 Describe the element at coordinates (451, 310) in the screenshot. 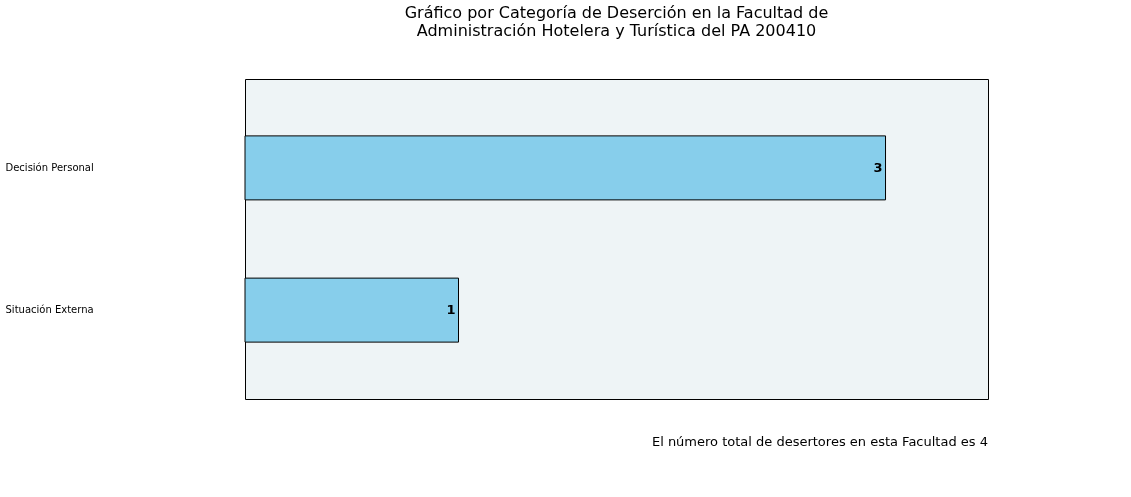

I see `data-label: 1` at that location.